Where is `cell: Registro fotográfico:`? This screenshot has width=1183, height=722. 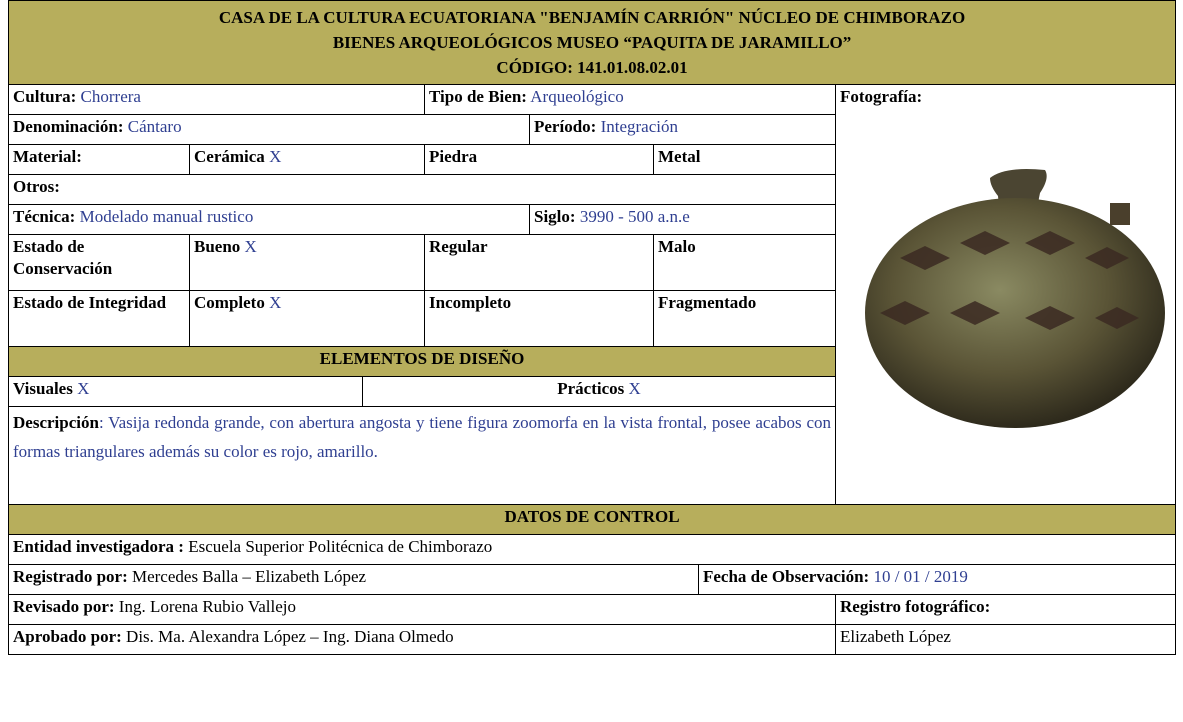
cell: Registro fotográfico: is located at coordinates (1005, 609).